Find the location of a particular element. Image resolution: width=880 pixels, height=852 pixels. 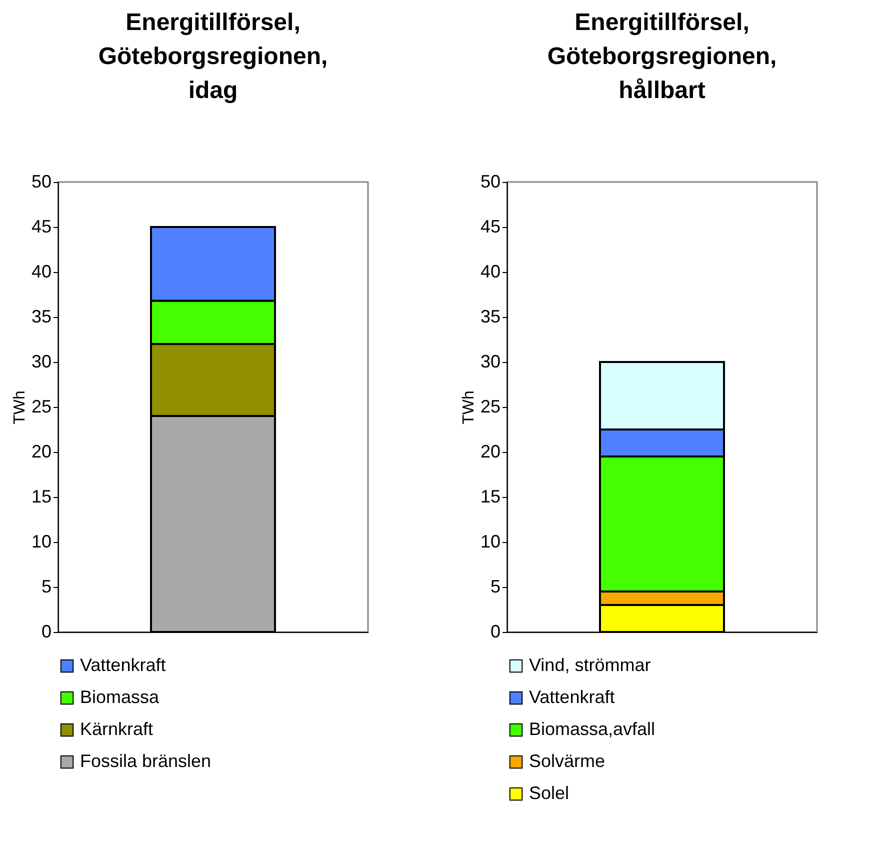

legend-label: Biomassa is located at coordinates (120, 697).